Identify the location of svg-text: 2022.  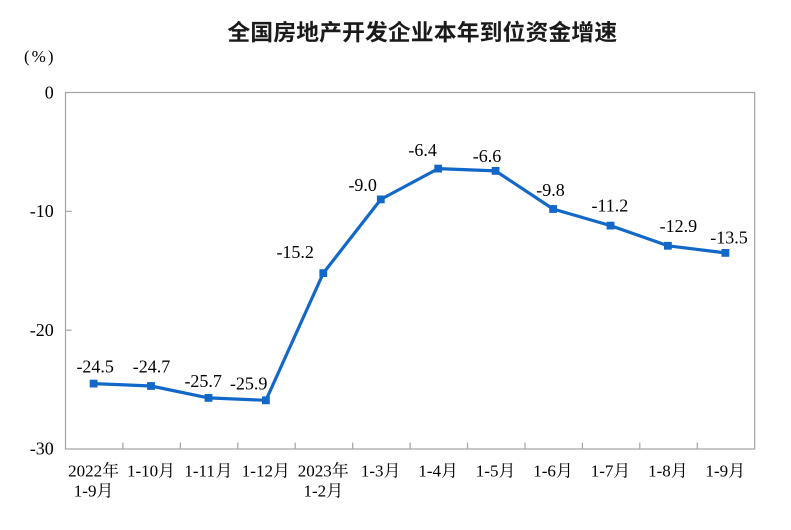
(85, 471).